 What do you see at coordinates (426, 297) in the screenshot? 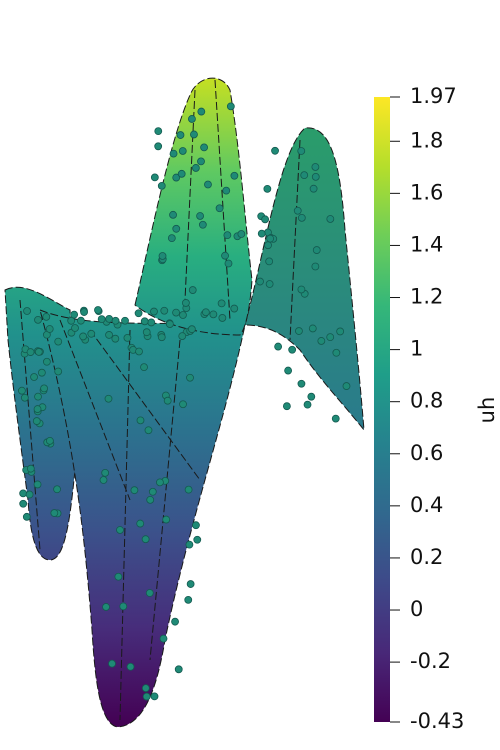
I see `tick-label: 1.2` at bounding box center [426, 297].